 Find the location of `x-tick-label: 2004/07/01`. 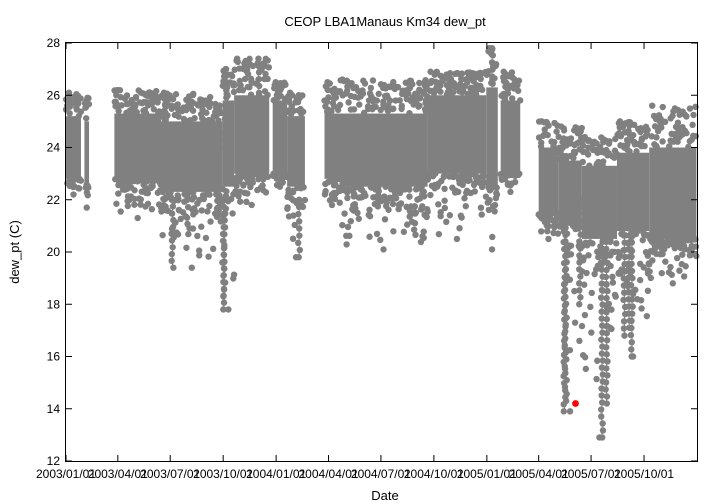

x-tick-label: 2004/07/01 is located at coordinates (381, 474).